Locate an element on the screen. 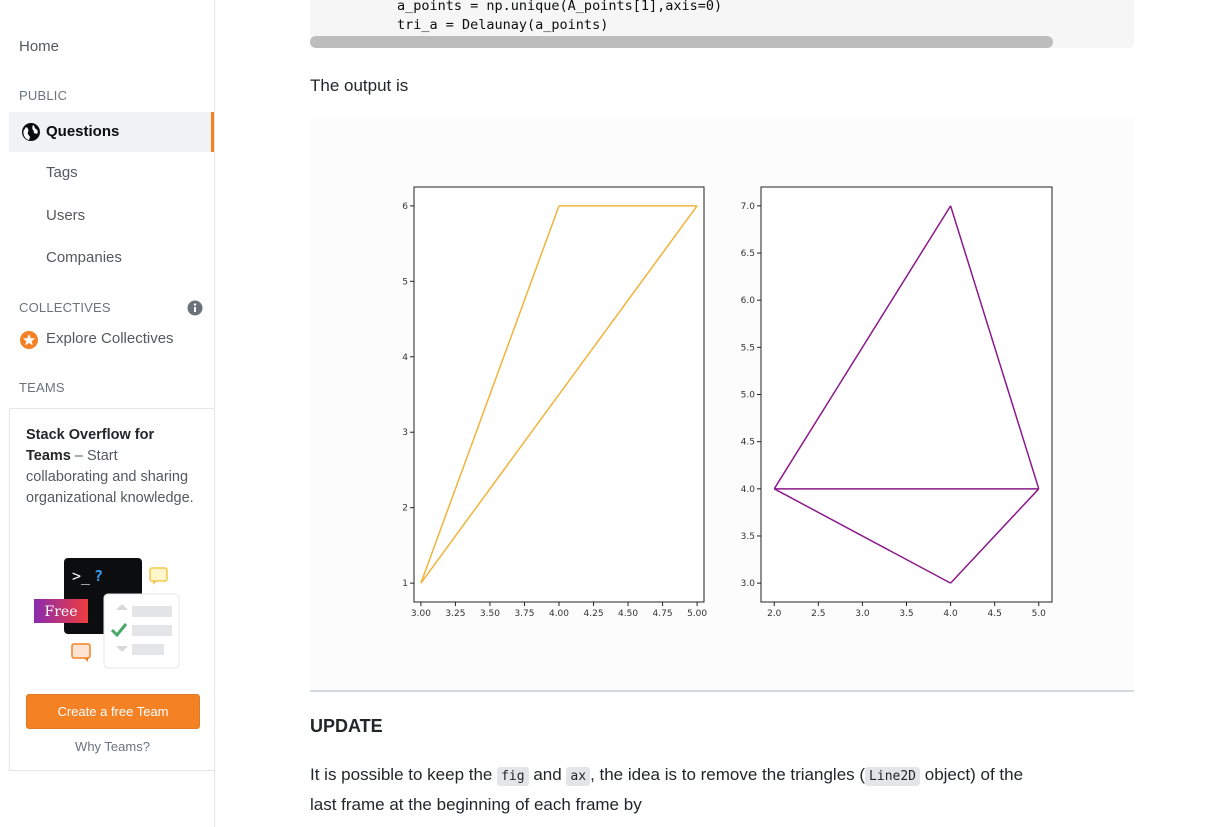  teams-illustration: >_ ? is located at coordinates (107, 614).